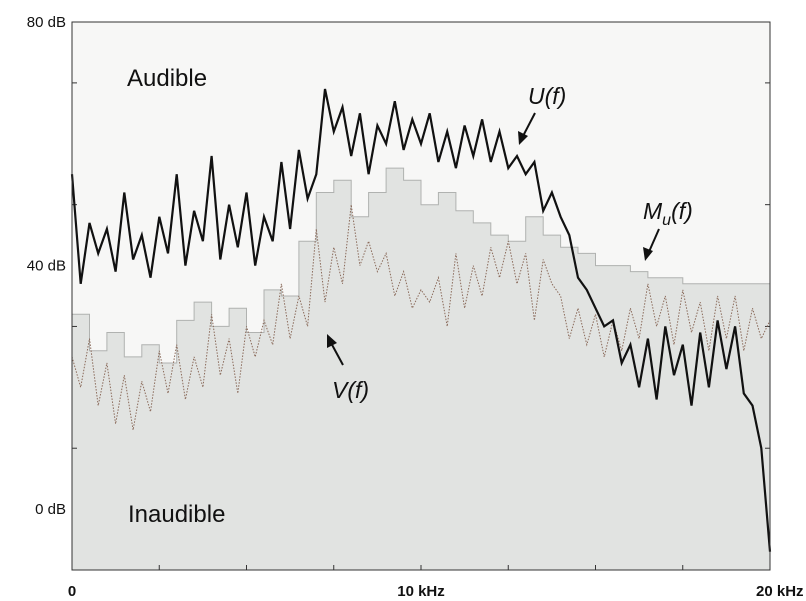  What do you see at coordinates (421, 591) in the screenshot?
I see `x-tick-label: 10 kHz` at bounding box center [421, 591].